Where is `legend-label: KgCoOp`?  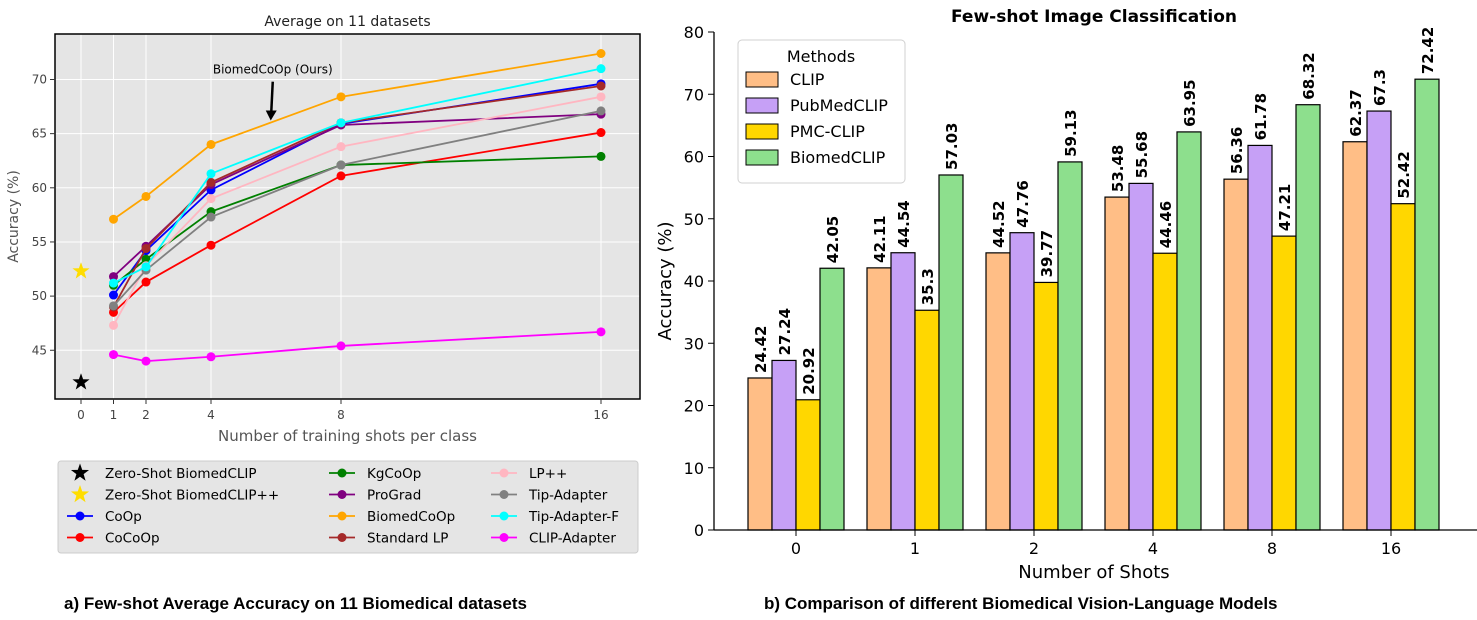
legend-label: KgCoOp is located at coordinates (394, 474).